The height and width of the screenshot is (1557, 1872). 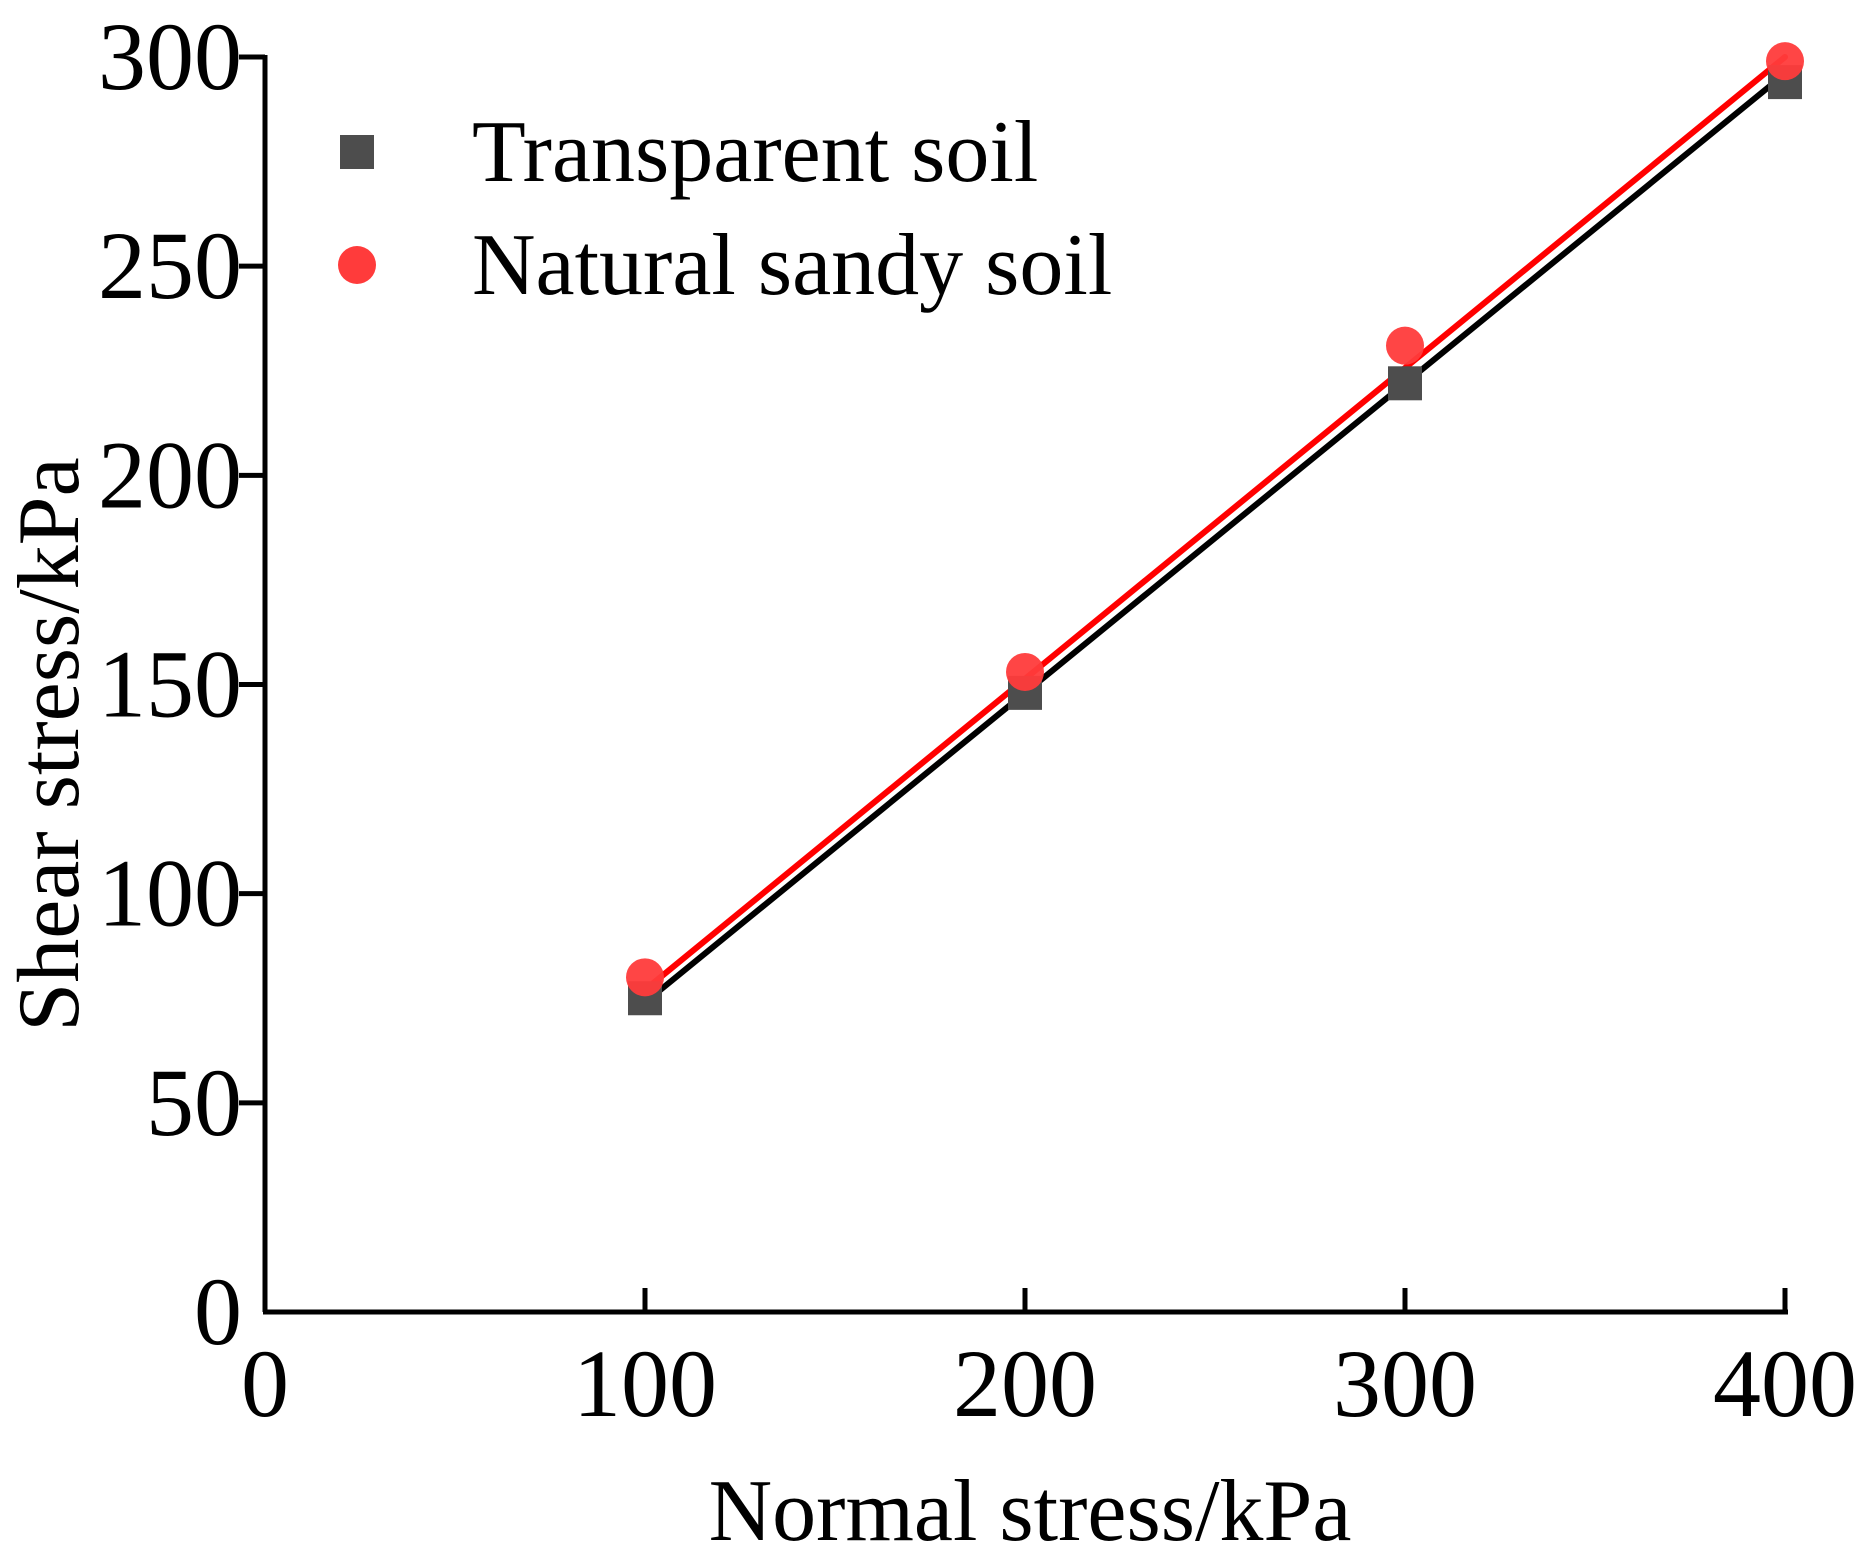 I want to click on y-tick-label: 300, so click(x=170, y=56).